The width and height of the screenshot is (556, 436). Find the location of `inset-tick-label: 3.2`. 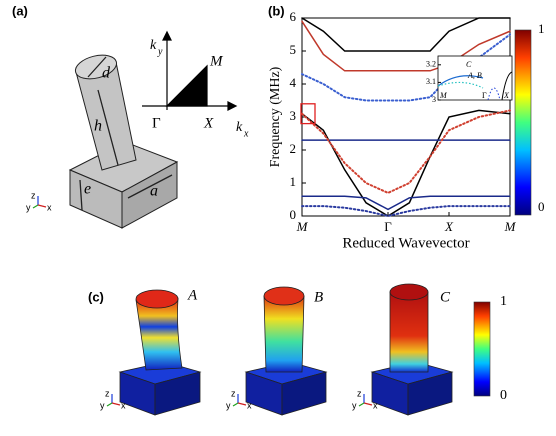

inset-tick-label: 3.2 is located at coordinates (431, 64).